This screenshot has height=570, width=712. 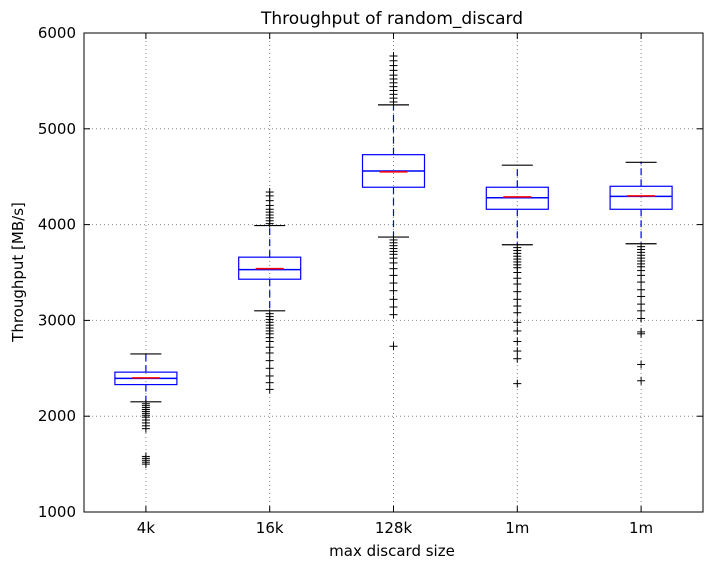 I want to click on x-tick-label: 4k, so click(x=146, y=528).